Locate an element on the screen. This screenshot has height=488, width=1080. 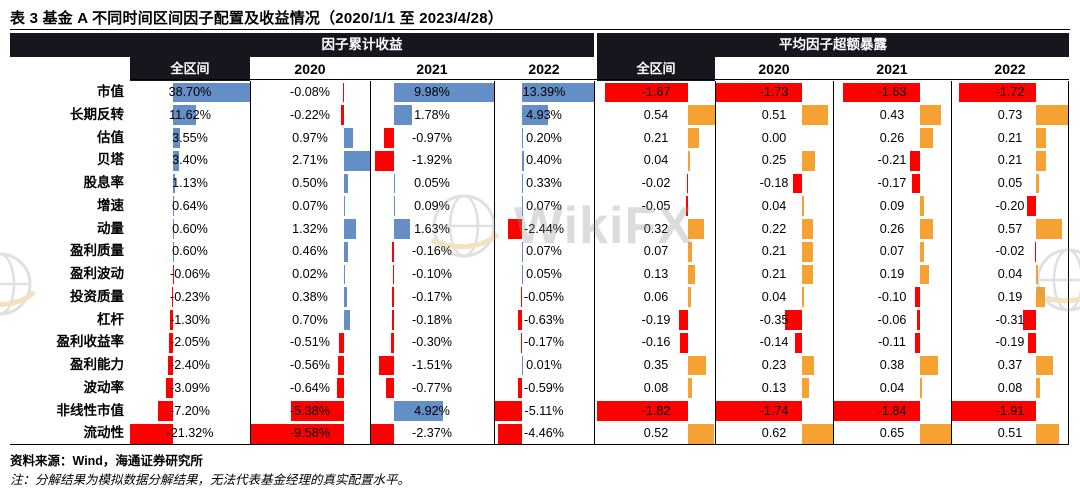
subheader-returns-2022: 2022 is located at coordinates (544, 69).